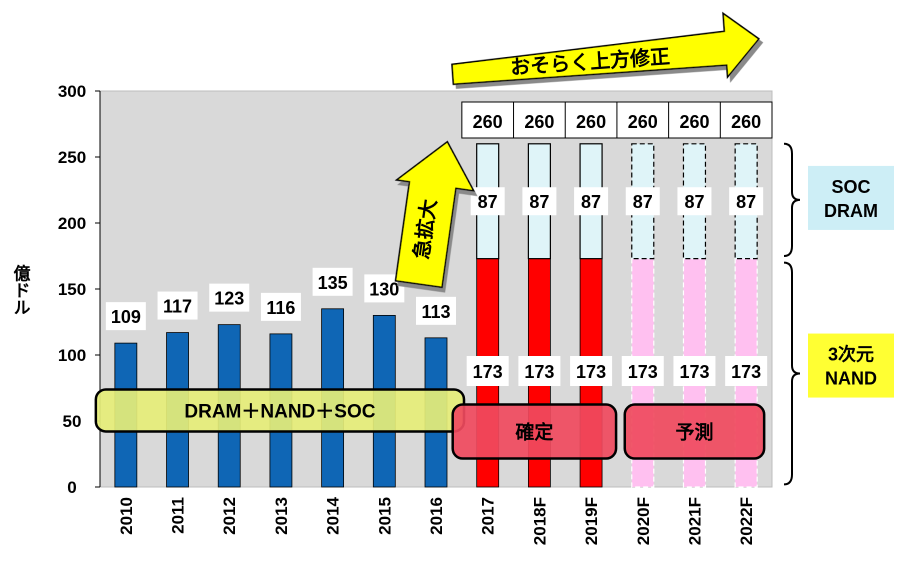 The width and height of the screenshot is (900, 570). Describe the element at coordinates (488, 516) in the screenshot. I see `x-tick-label: 2017` at that location.